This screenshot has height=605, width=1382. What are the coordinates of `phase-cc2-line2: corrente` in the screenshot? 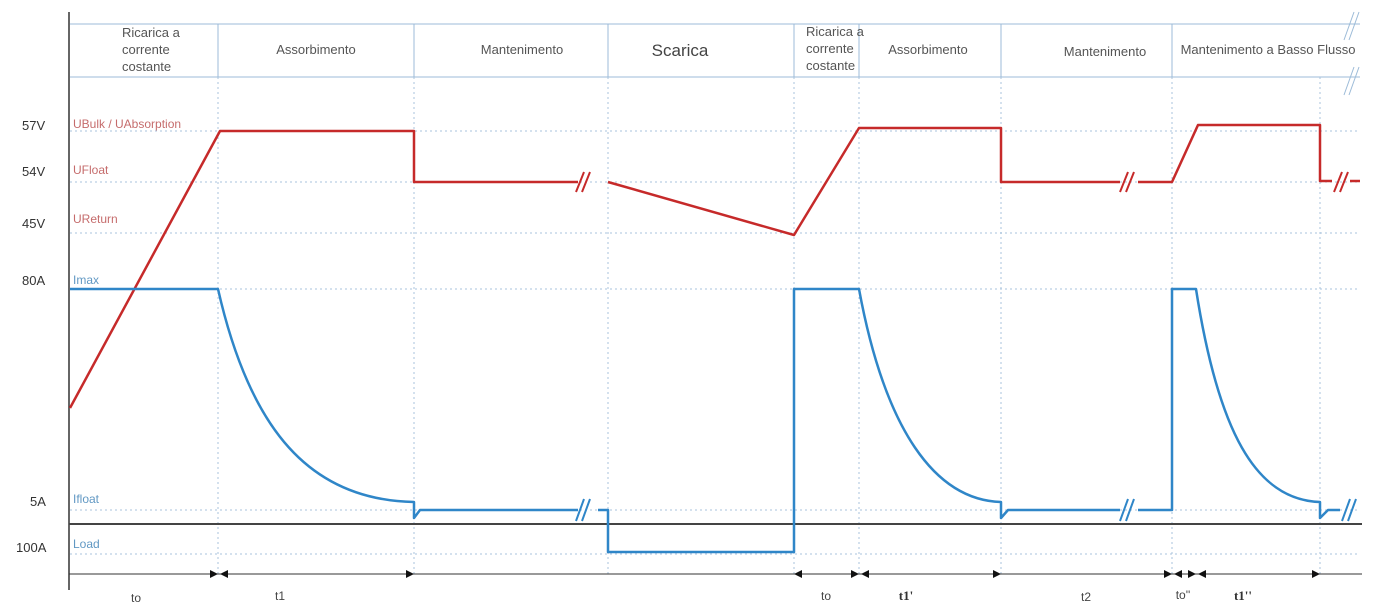 It's located at (830, 48).